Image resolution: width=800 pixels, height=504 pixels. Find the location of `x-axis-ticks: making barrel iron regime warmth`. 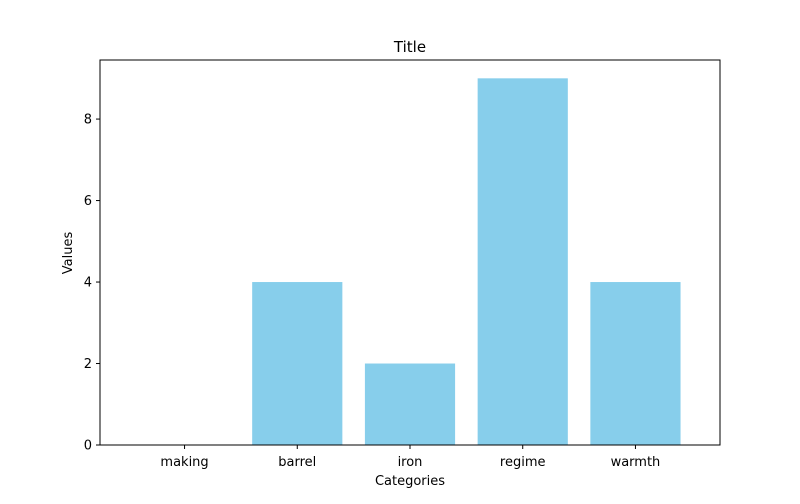

x-axis-ticks: making barrel iron regime warmth is located at coordinates (410, 457).